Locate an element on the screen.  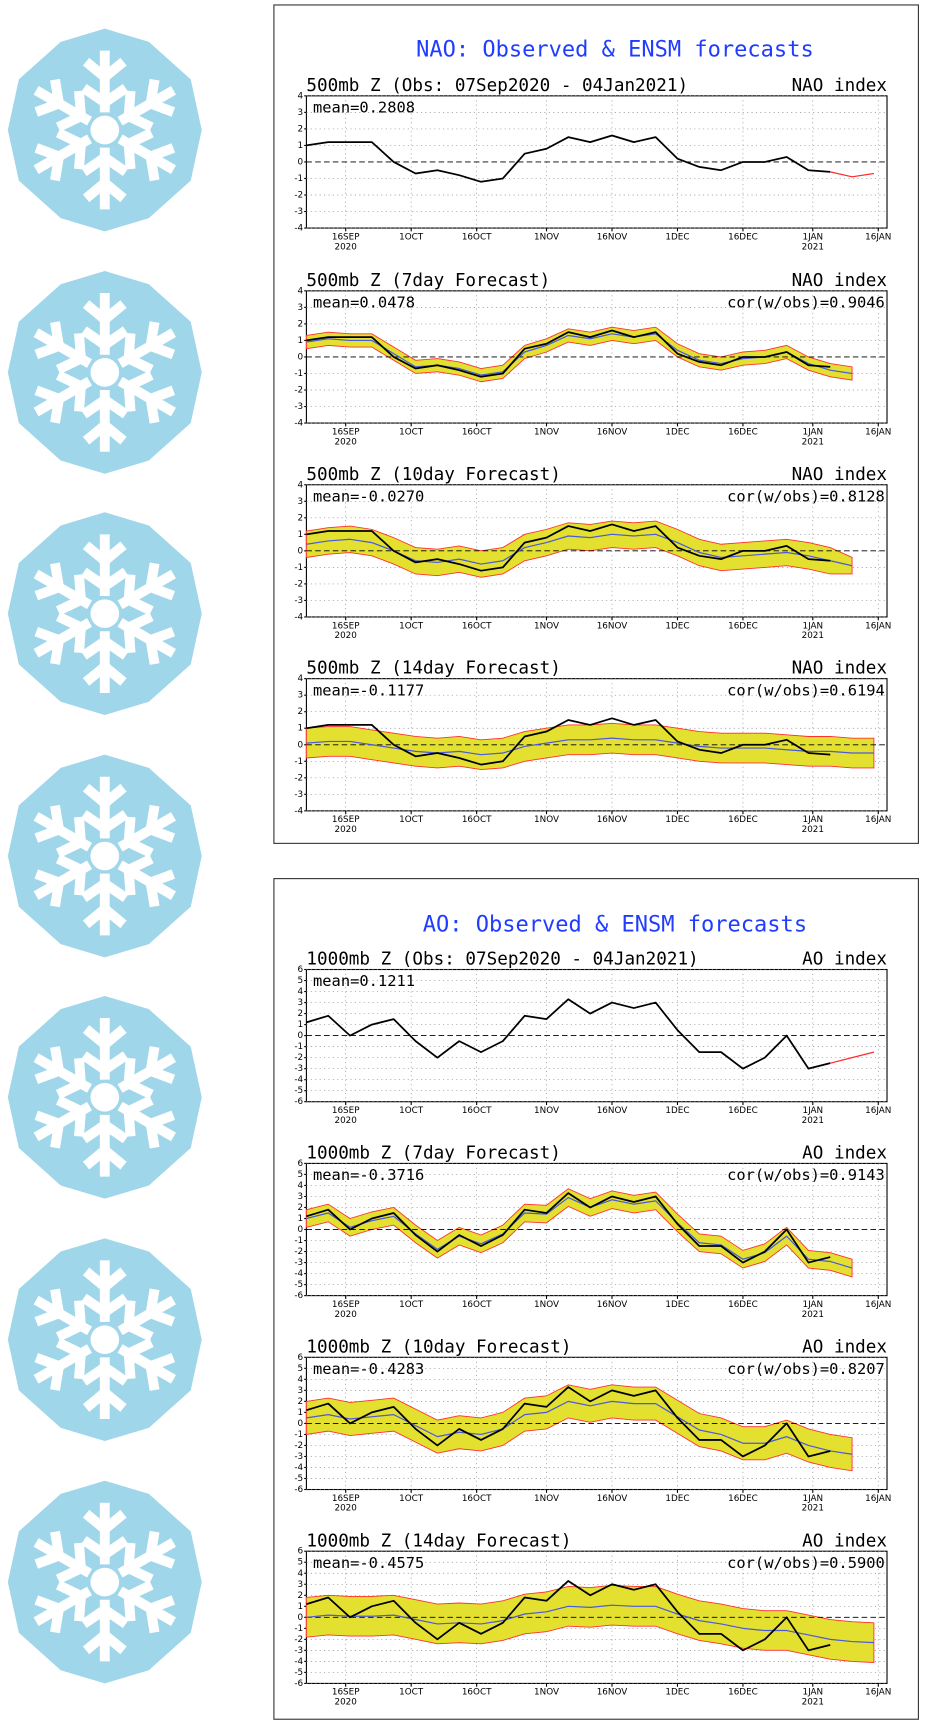
index-label: NAO index is located at coordinates (839, 86).